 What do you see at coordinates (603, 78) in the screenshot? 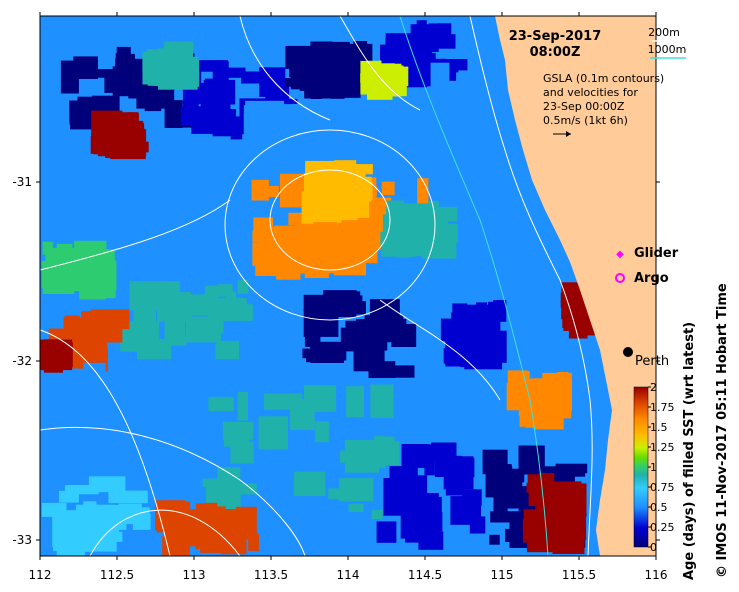
I see `gsla-line-1: GSLA (0.1m contours)` at bounding box center [603, 78].